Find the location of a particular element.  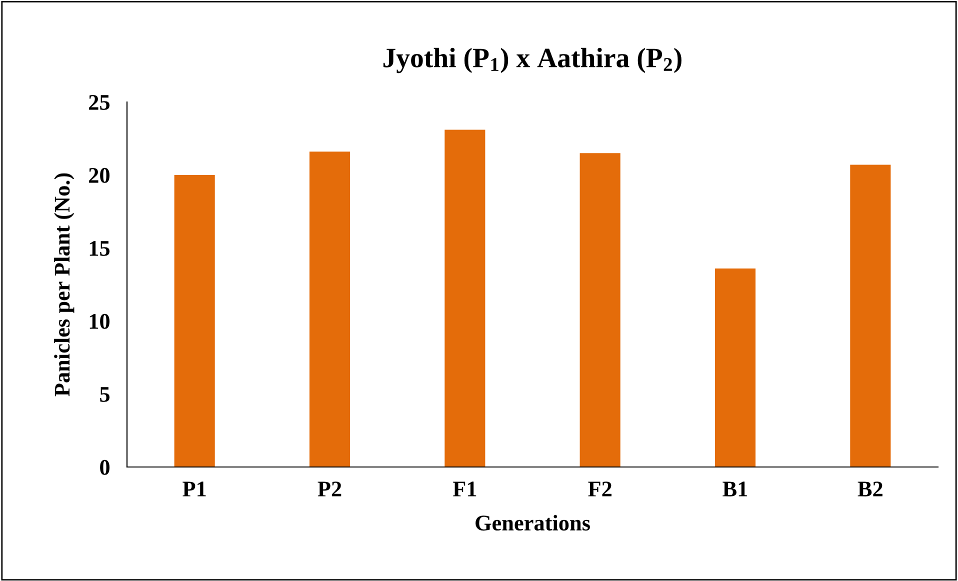

x-tick-label: P1 is located at coordinates (194, 489).